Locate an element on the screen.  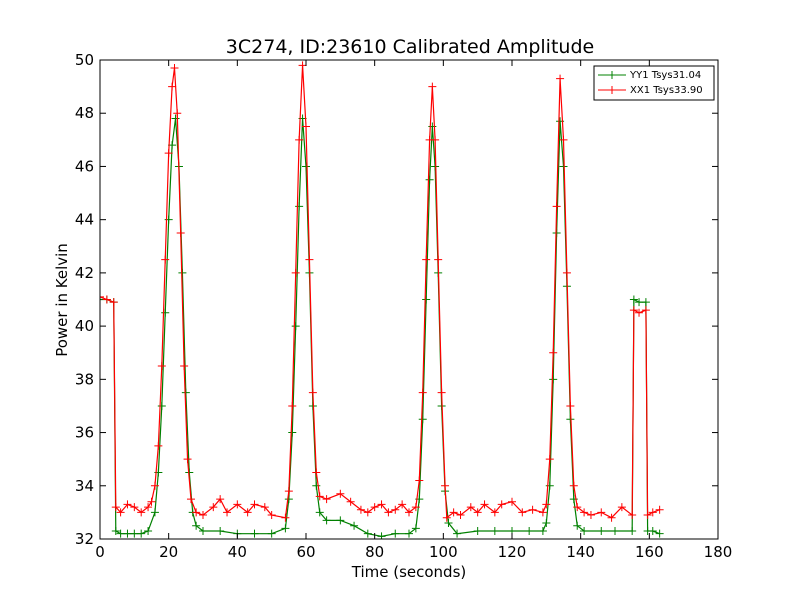
y-tick-label-5: 42 is located at coordinates (84, 273).